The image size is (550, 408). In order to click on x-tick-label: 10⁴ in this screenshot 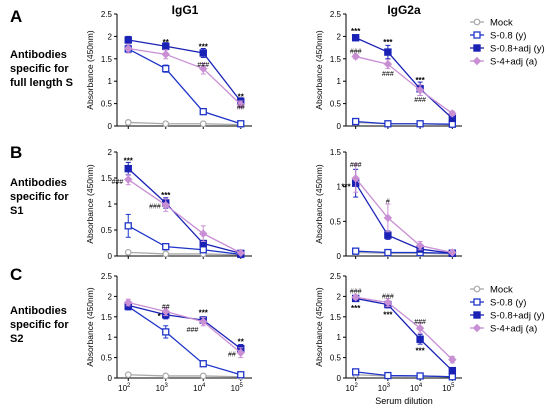, I will do `click(199, 388)`.